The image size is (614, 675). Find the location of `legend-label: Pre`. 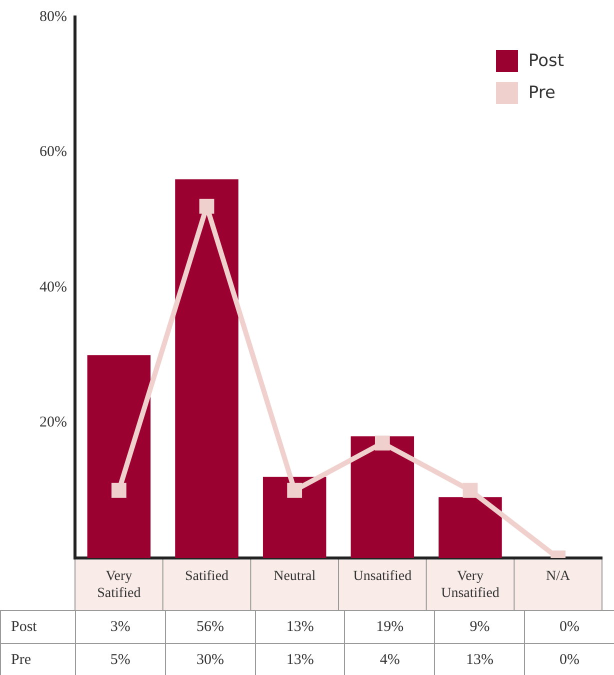

legend-label: Pre is located at coordinates (542, 93).